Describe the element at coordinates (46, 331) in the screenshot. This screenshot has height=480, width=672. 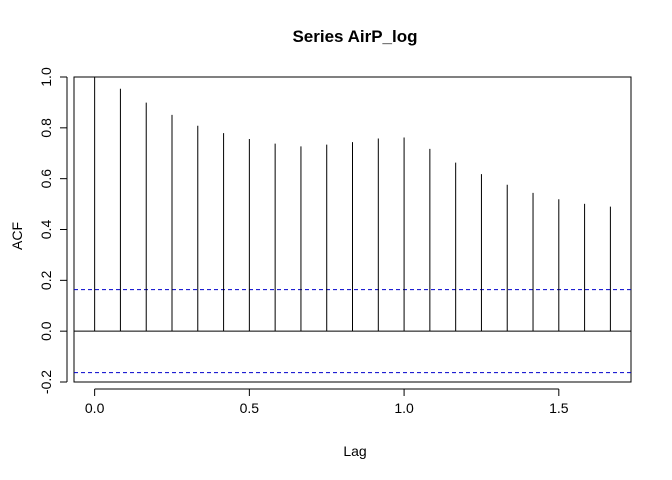
I see `y-tick-label: 0.0` at that location.